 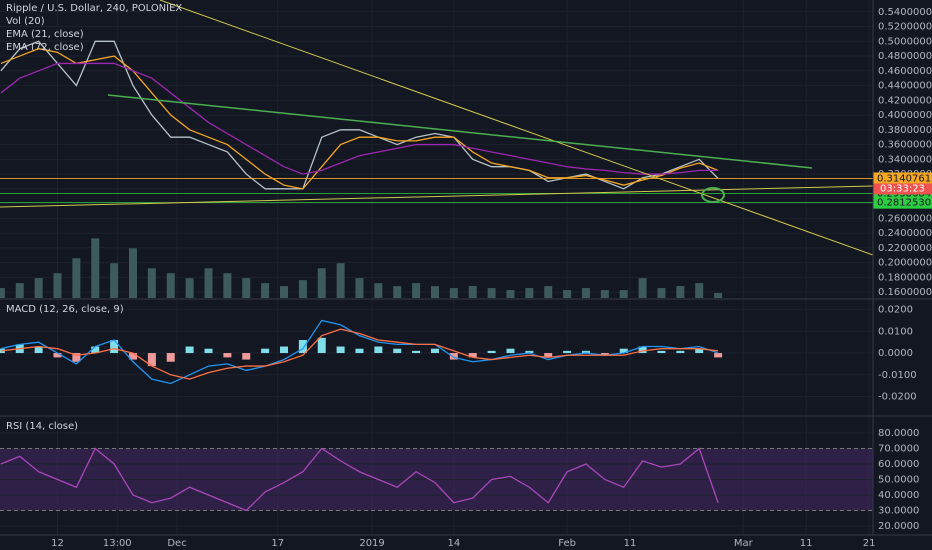 I want to click on x-tick-label: Mar, so click(x=744, y=543).